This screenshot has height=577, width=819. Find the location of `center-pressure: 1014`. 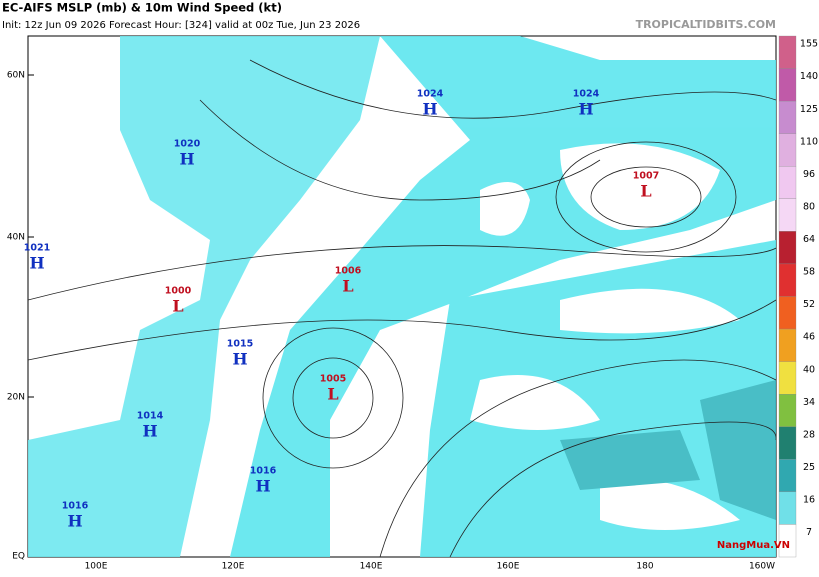

center-pressure: 1014 is located at coordinates (150, 416).